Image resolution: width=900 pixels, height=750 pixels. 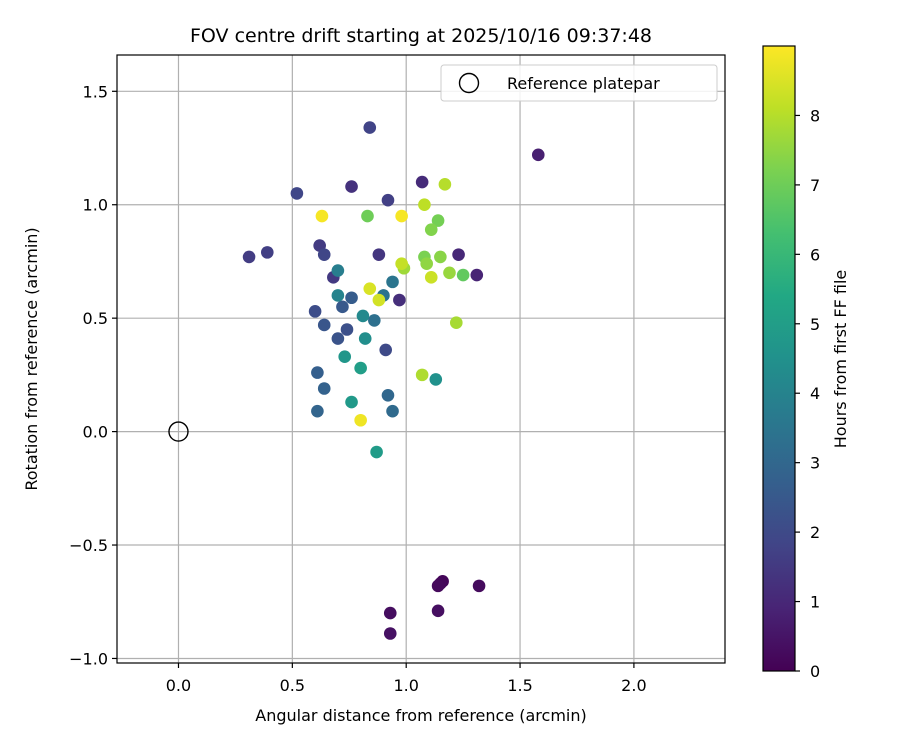 What do you see at coordinates (31, 358) in the screenshot?
I see `y-axis-label: Rotation from reference (arcmin)` at bounding box center [31, 358].